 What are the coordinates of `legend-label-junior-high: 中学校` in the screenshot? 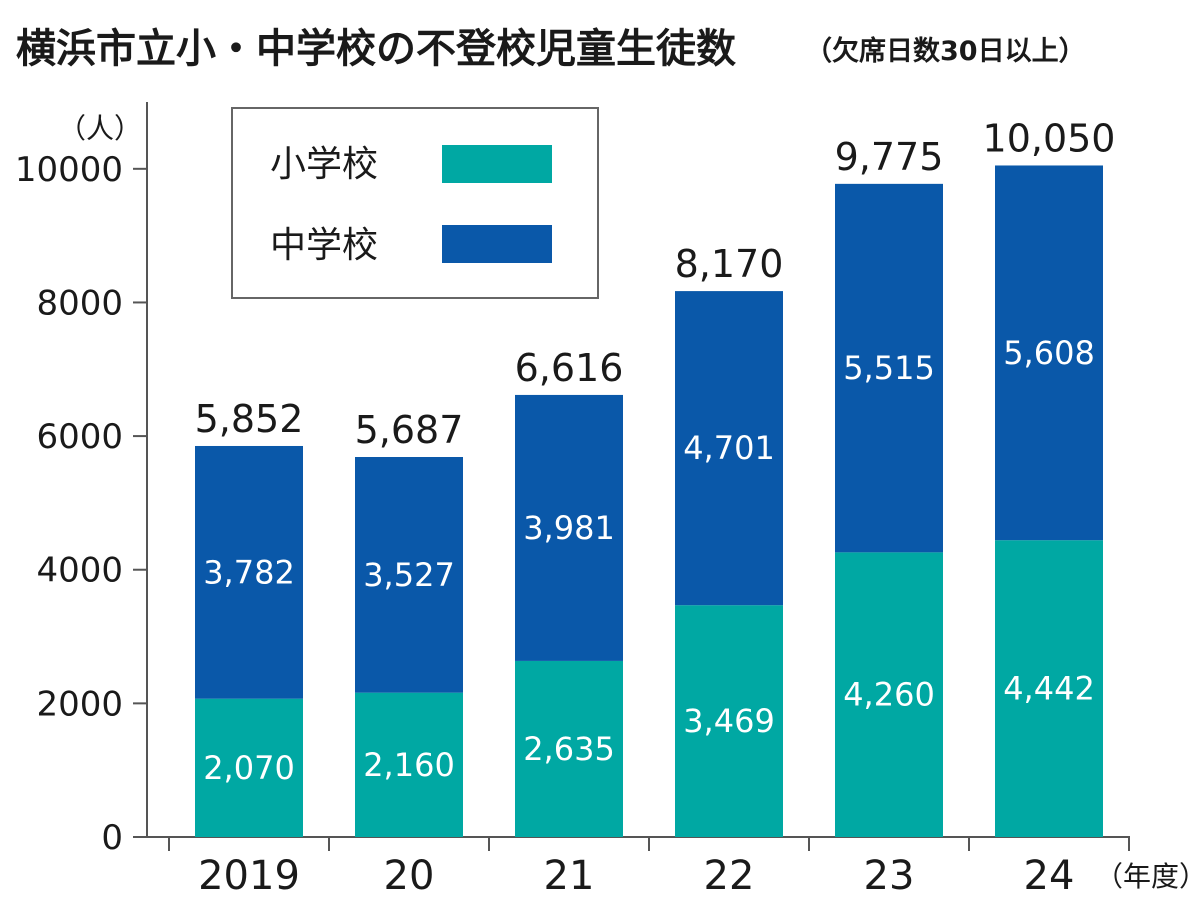 It's located at (324, 245).